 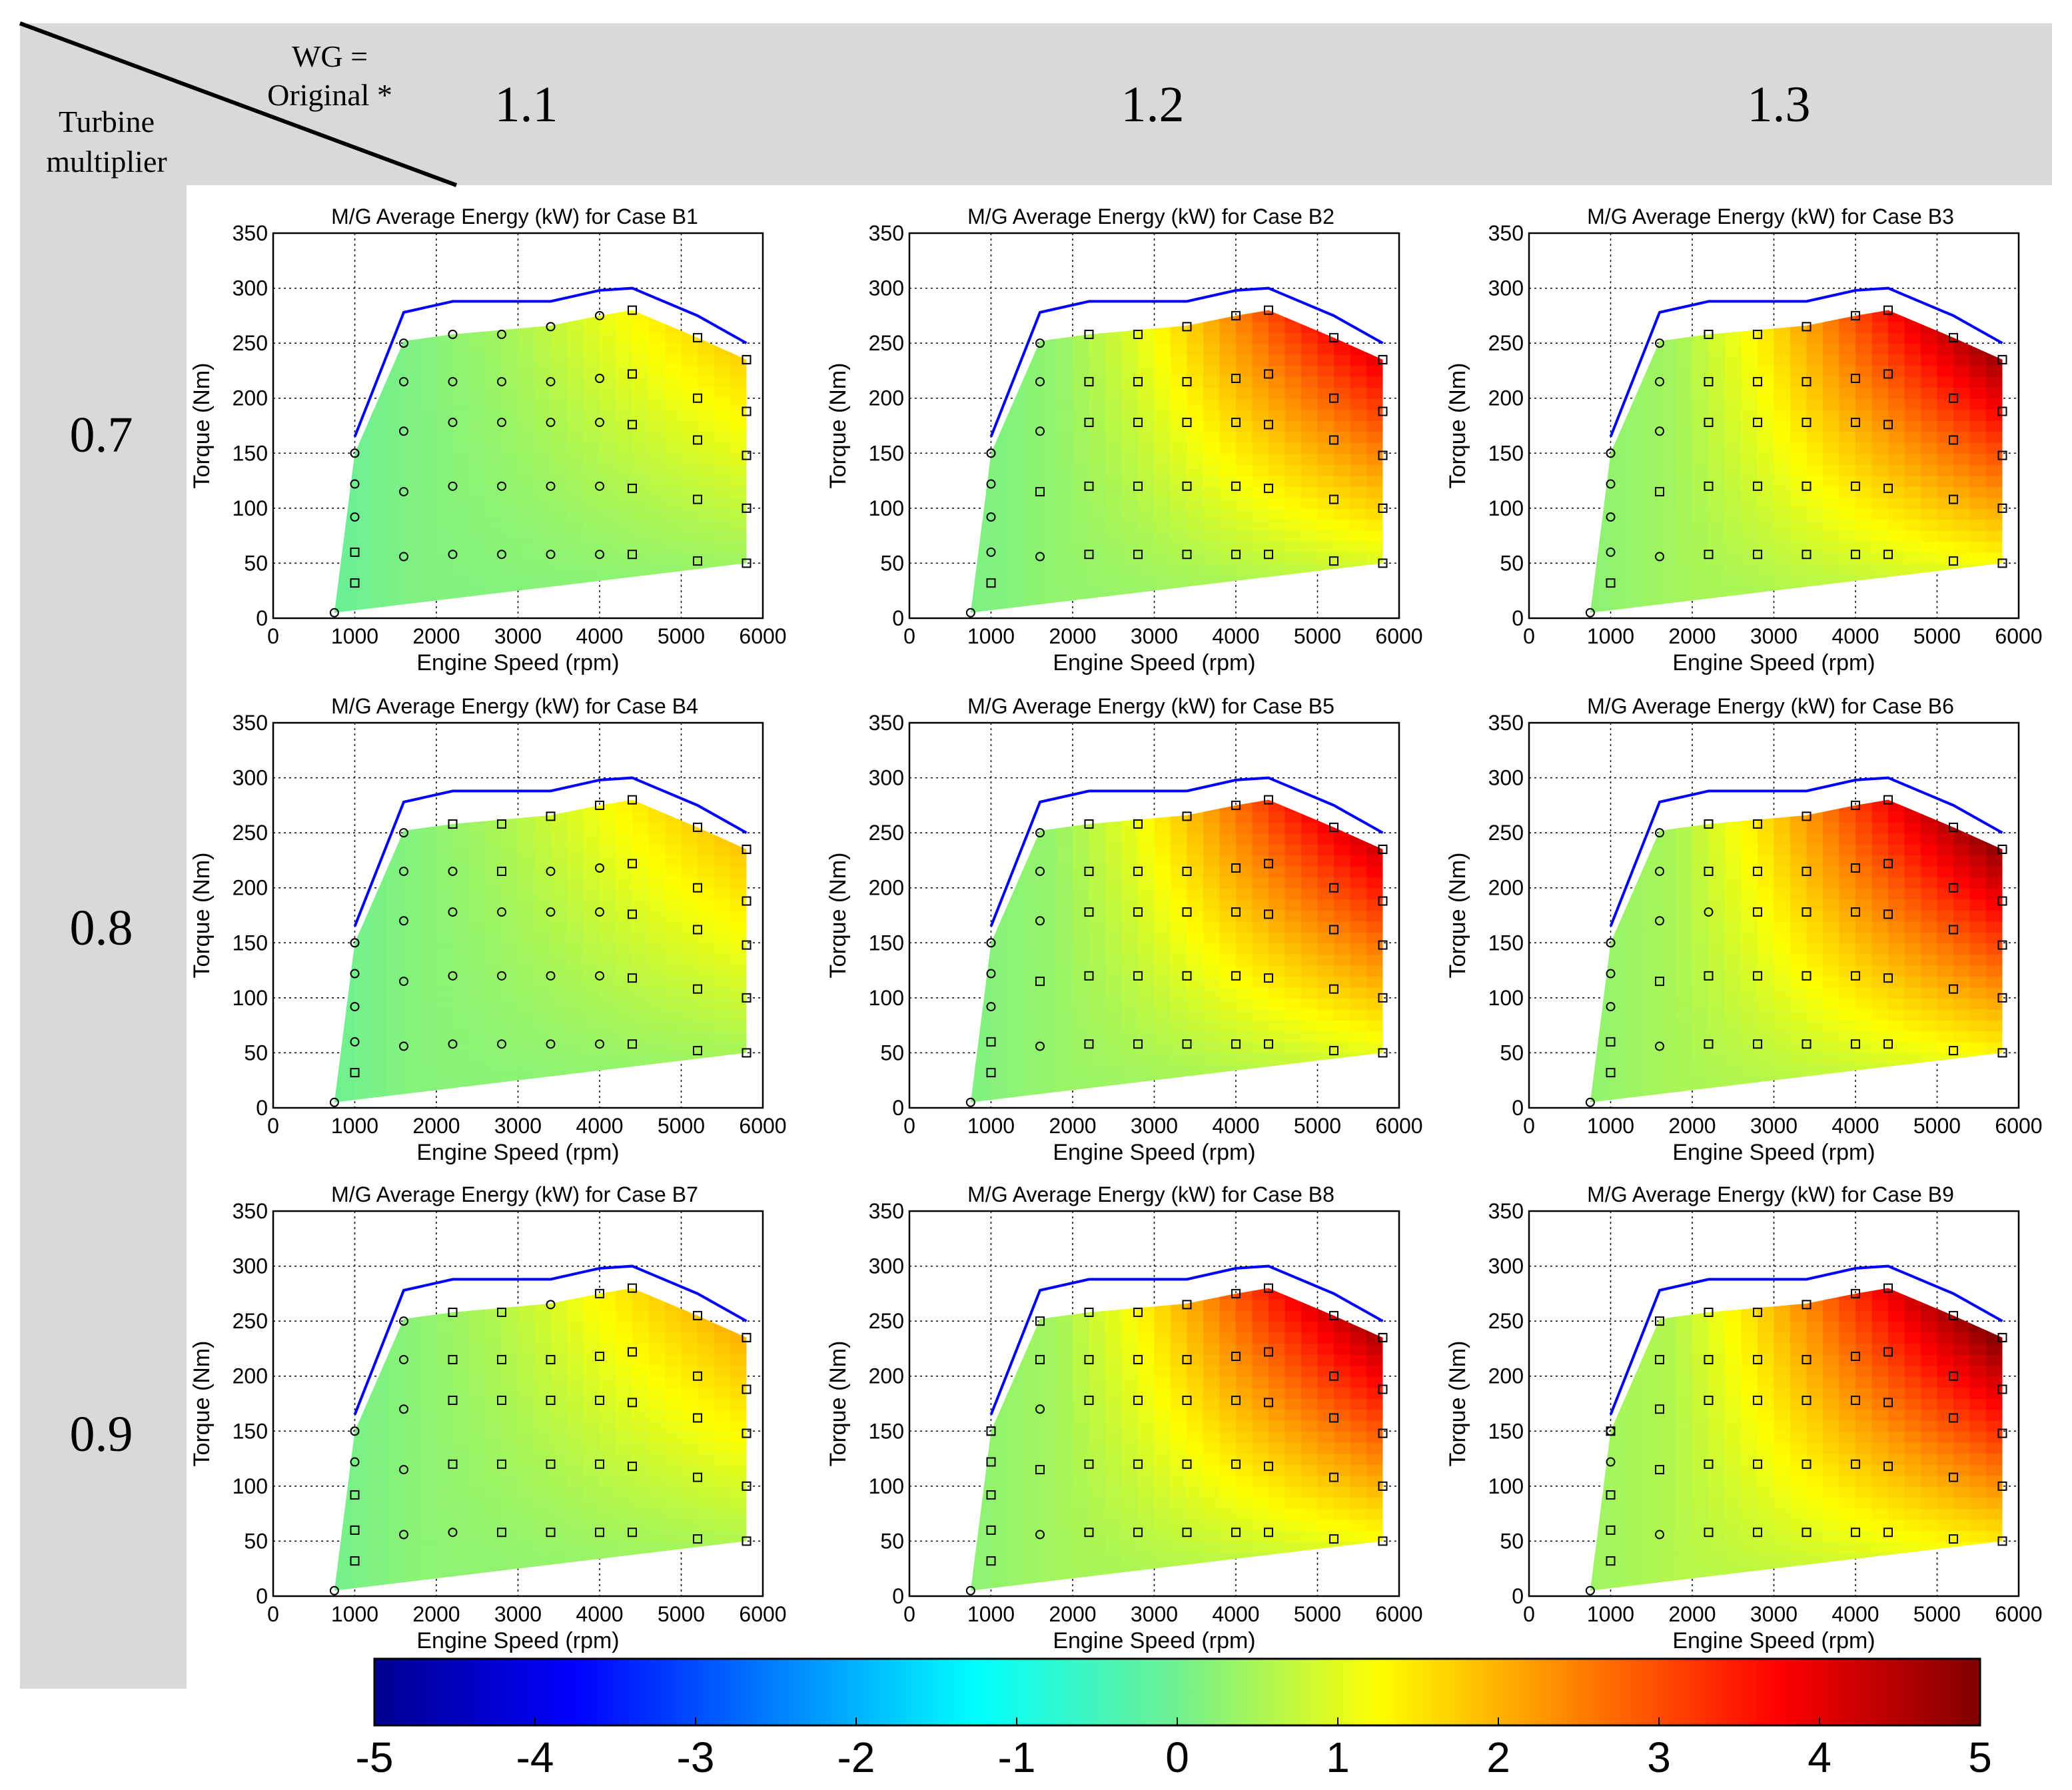 I want to click on x-tick-label: 6000, so click(x=1398, y=1126).